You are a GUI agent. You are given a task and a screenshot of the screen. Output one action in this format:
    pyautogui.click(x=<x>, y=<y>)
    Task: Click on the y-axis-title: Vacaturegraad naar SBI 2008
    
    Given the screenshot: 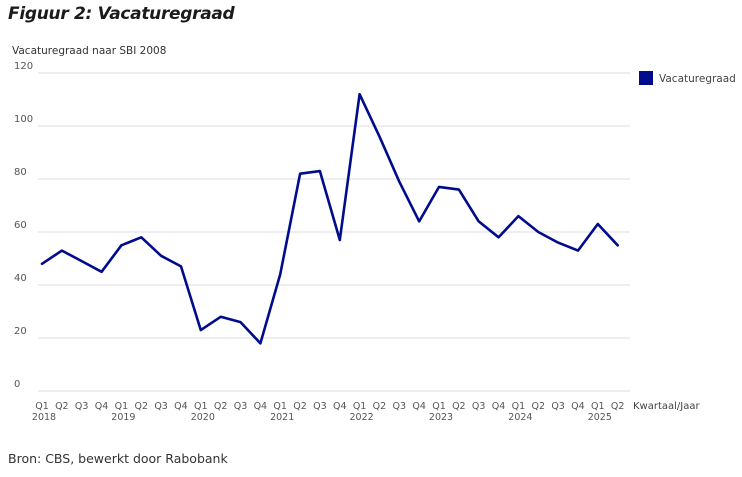 What is the action you would take?
    pyautogui.click(x=89, y=51)
    